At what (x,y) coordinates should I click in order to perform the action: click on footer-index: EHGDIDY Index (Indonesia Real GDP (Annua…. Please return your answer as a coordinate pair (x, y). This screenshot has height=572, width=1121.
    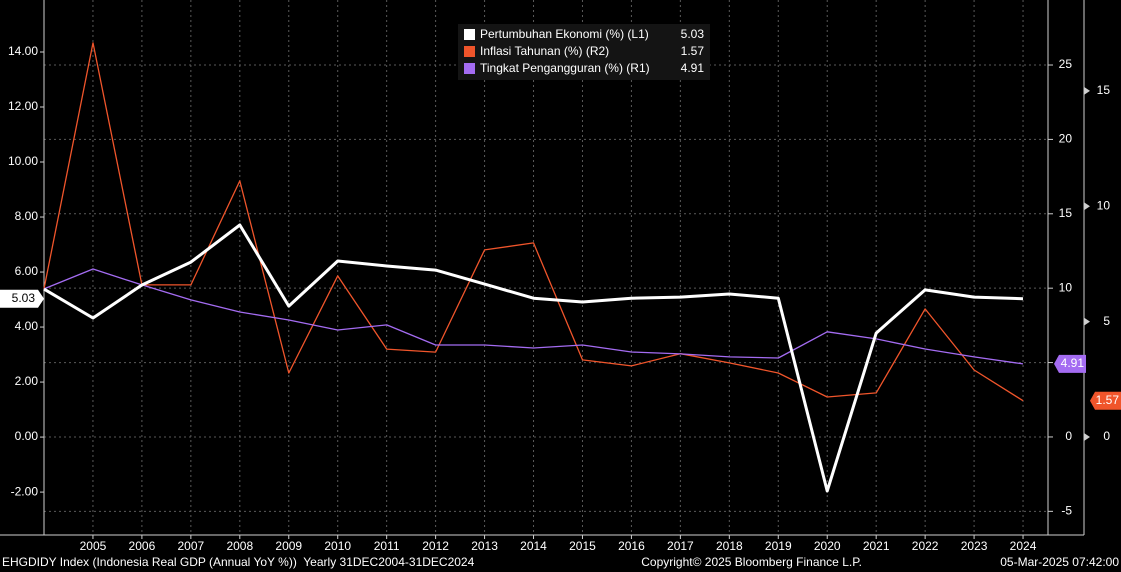
    Looking at the image, I should click on (238, 562).